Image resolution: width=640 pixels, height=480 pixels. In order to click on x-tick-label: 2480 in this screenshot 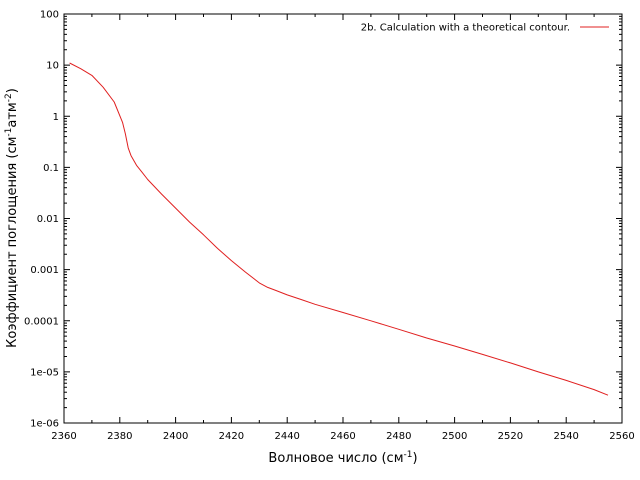, I will do `click(398, 436)`.